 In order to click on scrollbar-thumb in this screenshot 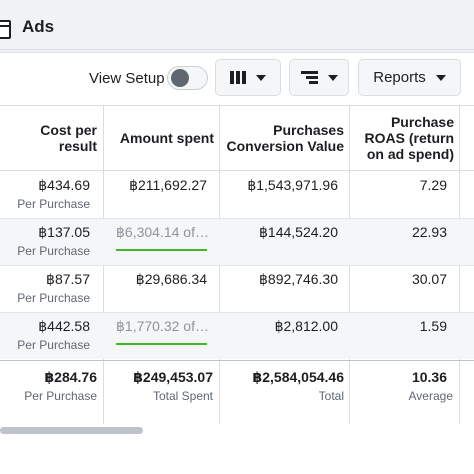, I will do `click(71, 430)`.